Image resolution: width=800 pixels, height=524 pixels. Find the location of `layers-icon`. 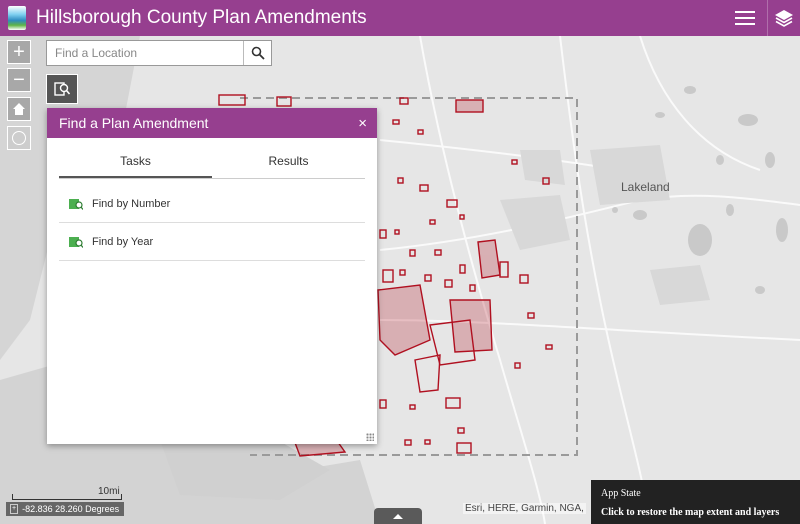

layers-icon is located at coordinates (784, 18).